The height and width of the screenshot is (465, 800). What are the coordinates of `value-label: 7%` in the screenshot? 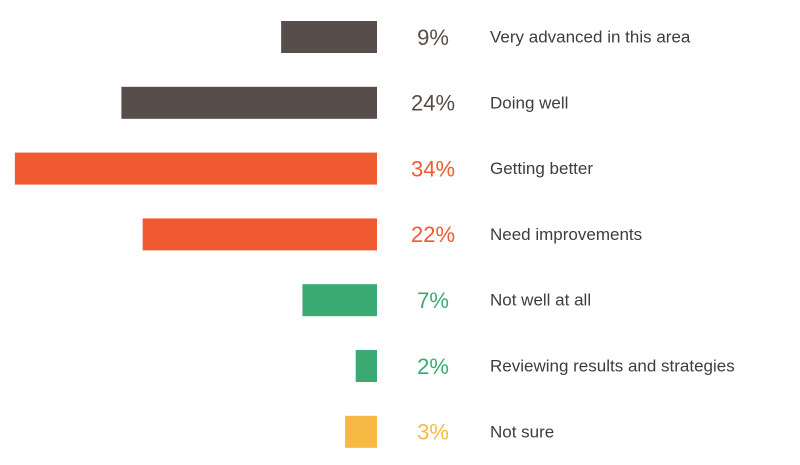 It's located at (433, 300).